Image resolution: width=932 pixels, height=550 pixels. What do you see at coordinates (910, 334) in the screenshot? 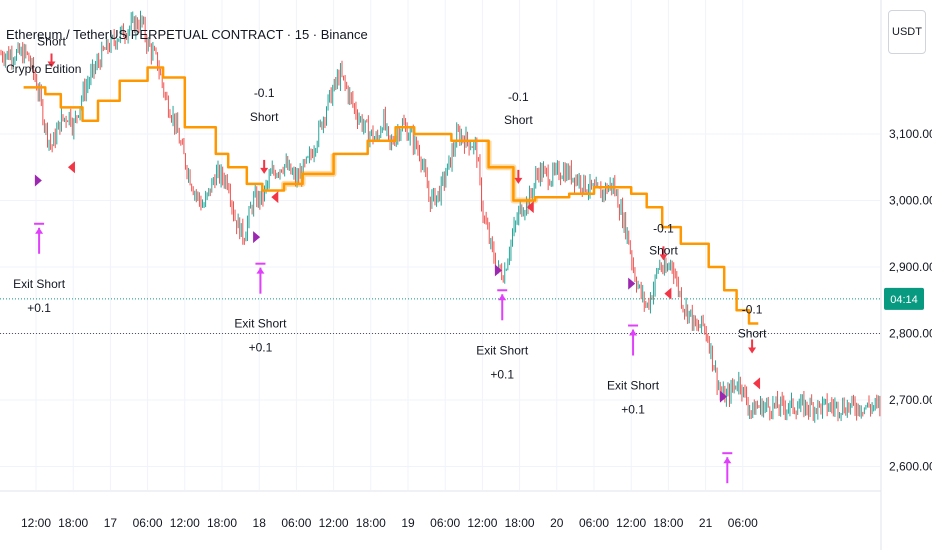
I see `price-tick-label: 2,800.00` at bounding box center [910, 334].